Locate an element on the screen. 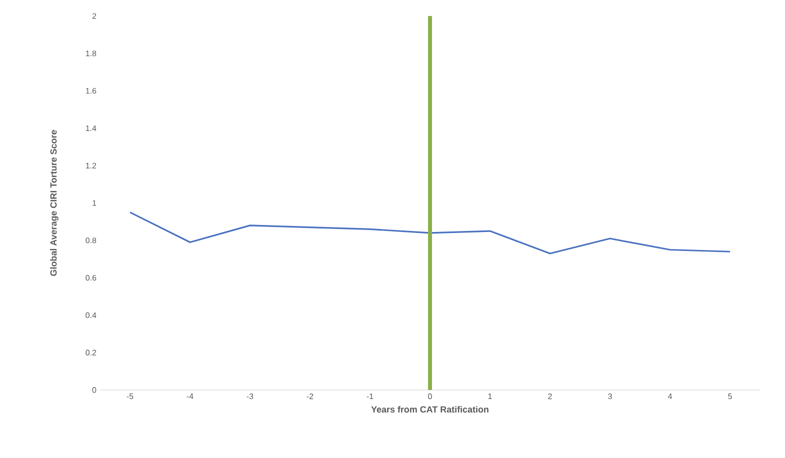 Image resolution: width=785 pixels, height=458 pixels. line-series is located at coordinates (430, 233).